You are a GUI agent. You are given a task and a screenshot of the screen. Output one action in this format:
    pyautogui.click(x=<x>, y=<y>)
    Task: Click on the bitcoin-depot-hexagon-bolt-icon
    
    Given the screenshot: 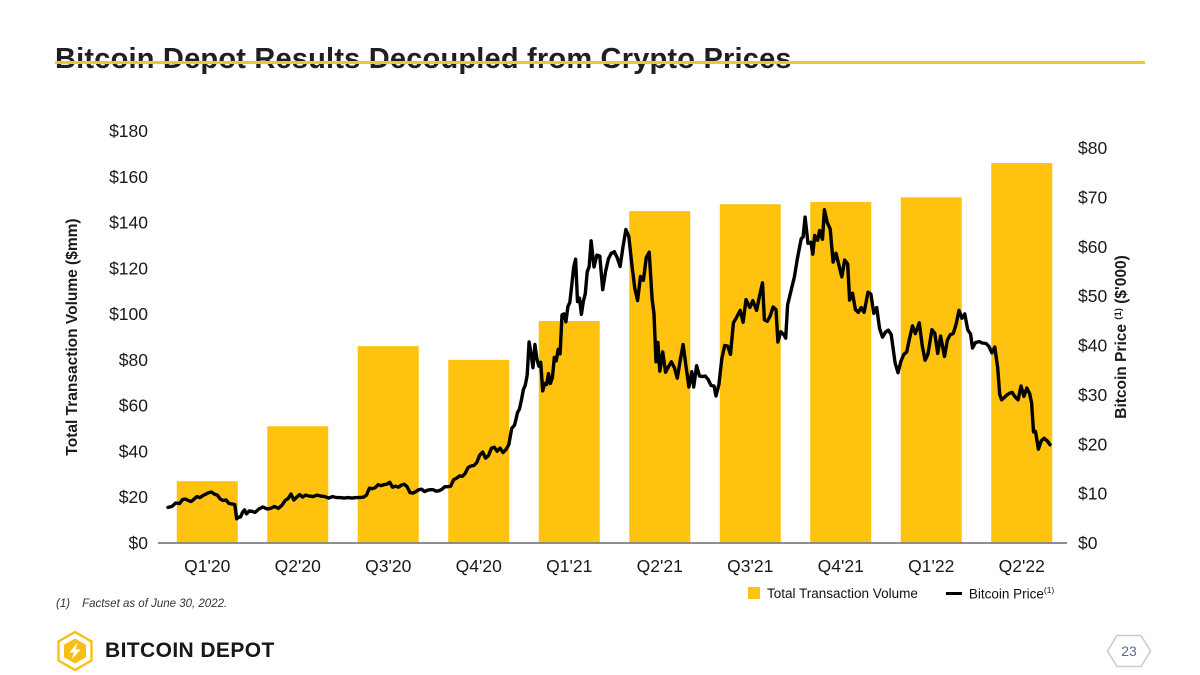 What is the action you would take?
    pyautogui.click(x=75, y=651)
    